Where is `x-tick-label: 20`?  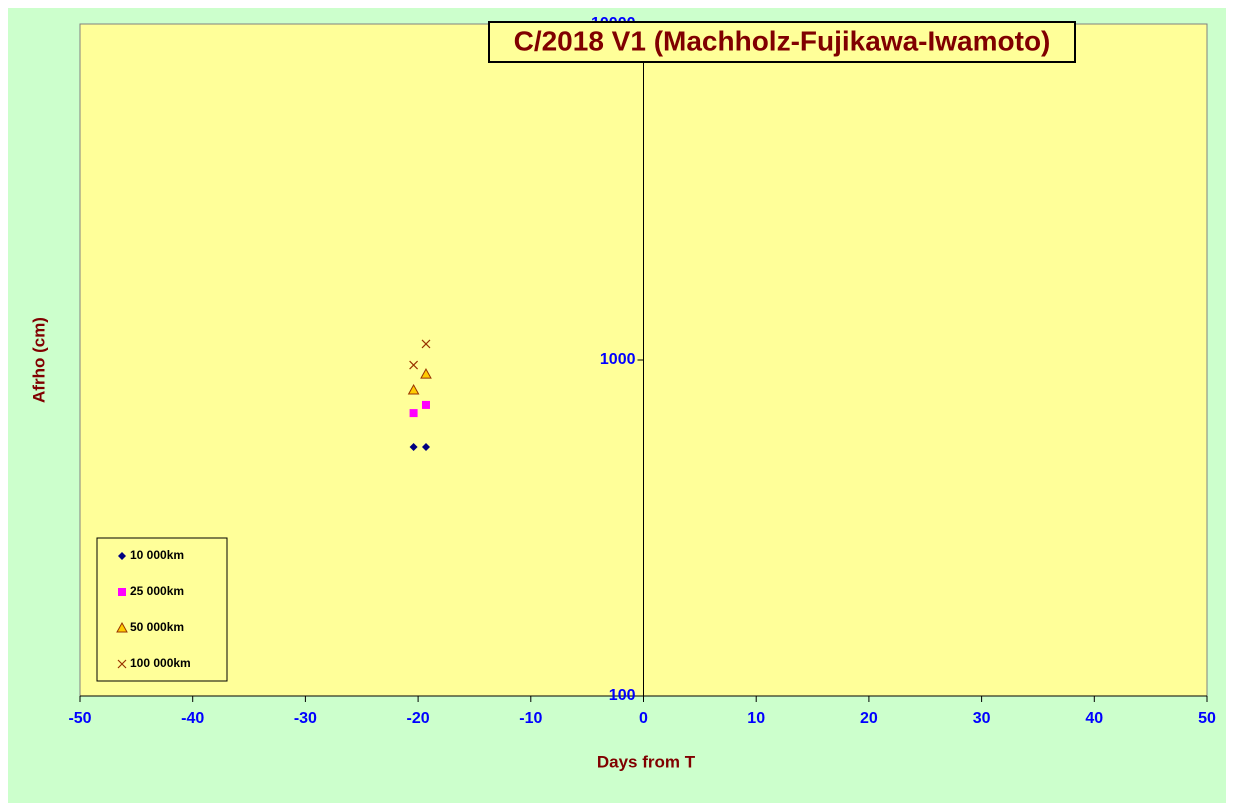
x-tick-label: 20 is located at coordinates (869, 718).